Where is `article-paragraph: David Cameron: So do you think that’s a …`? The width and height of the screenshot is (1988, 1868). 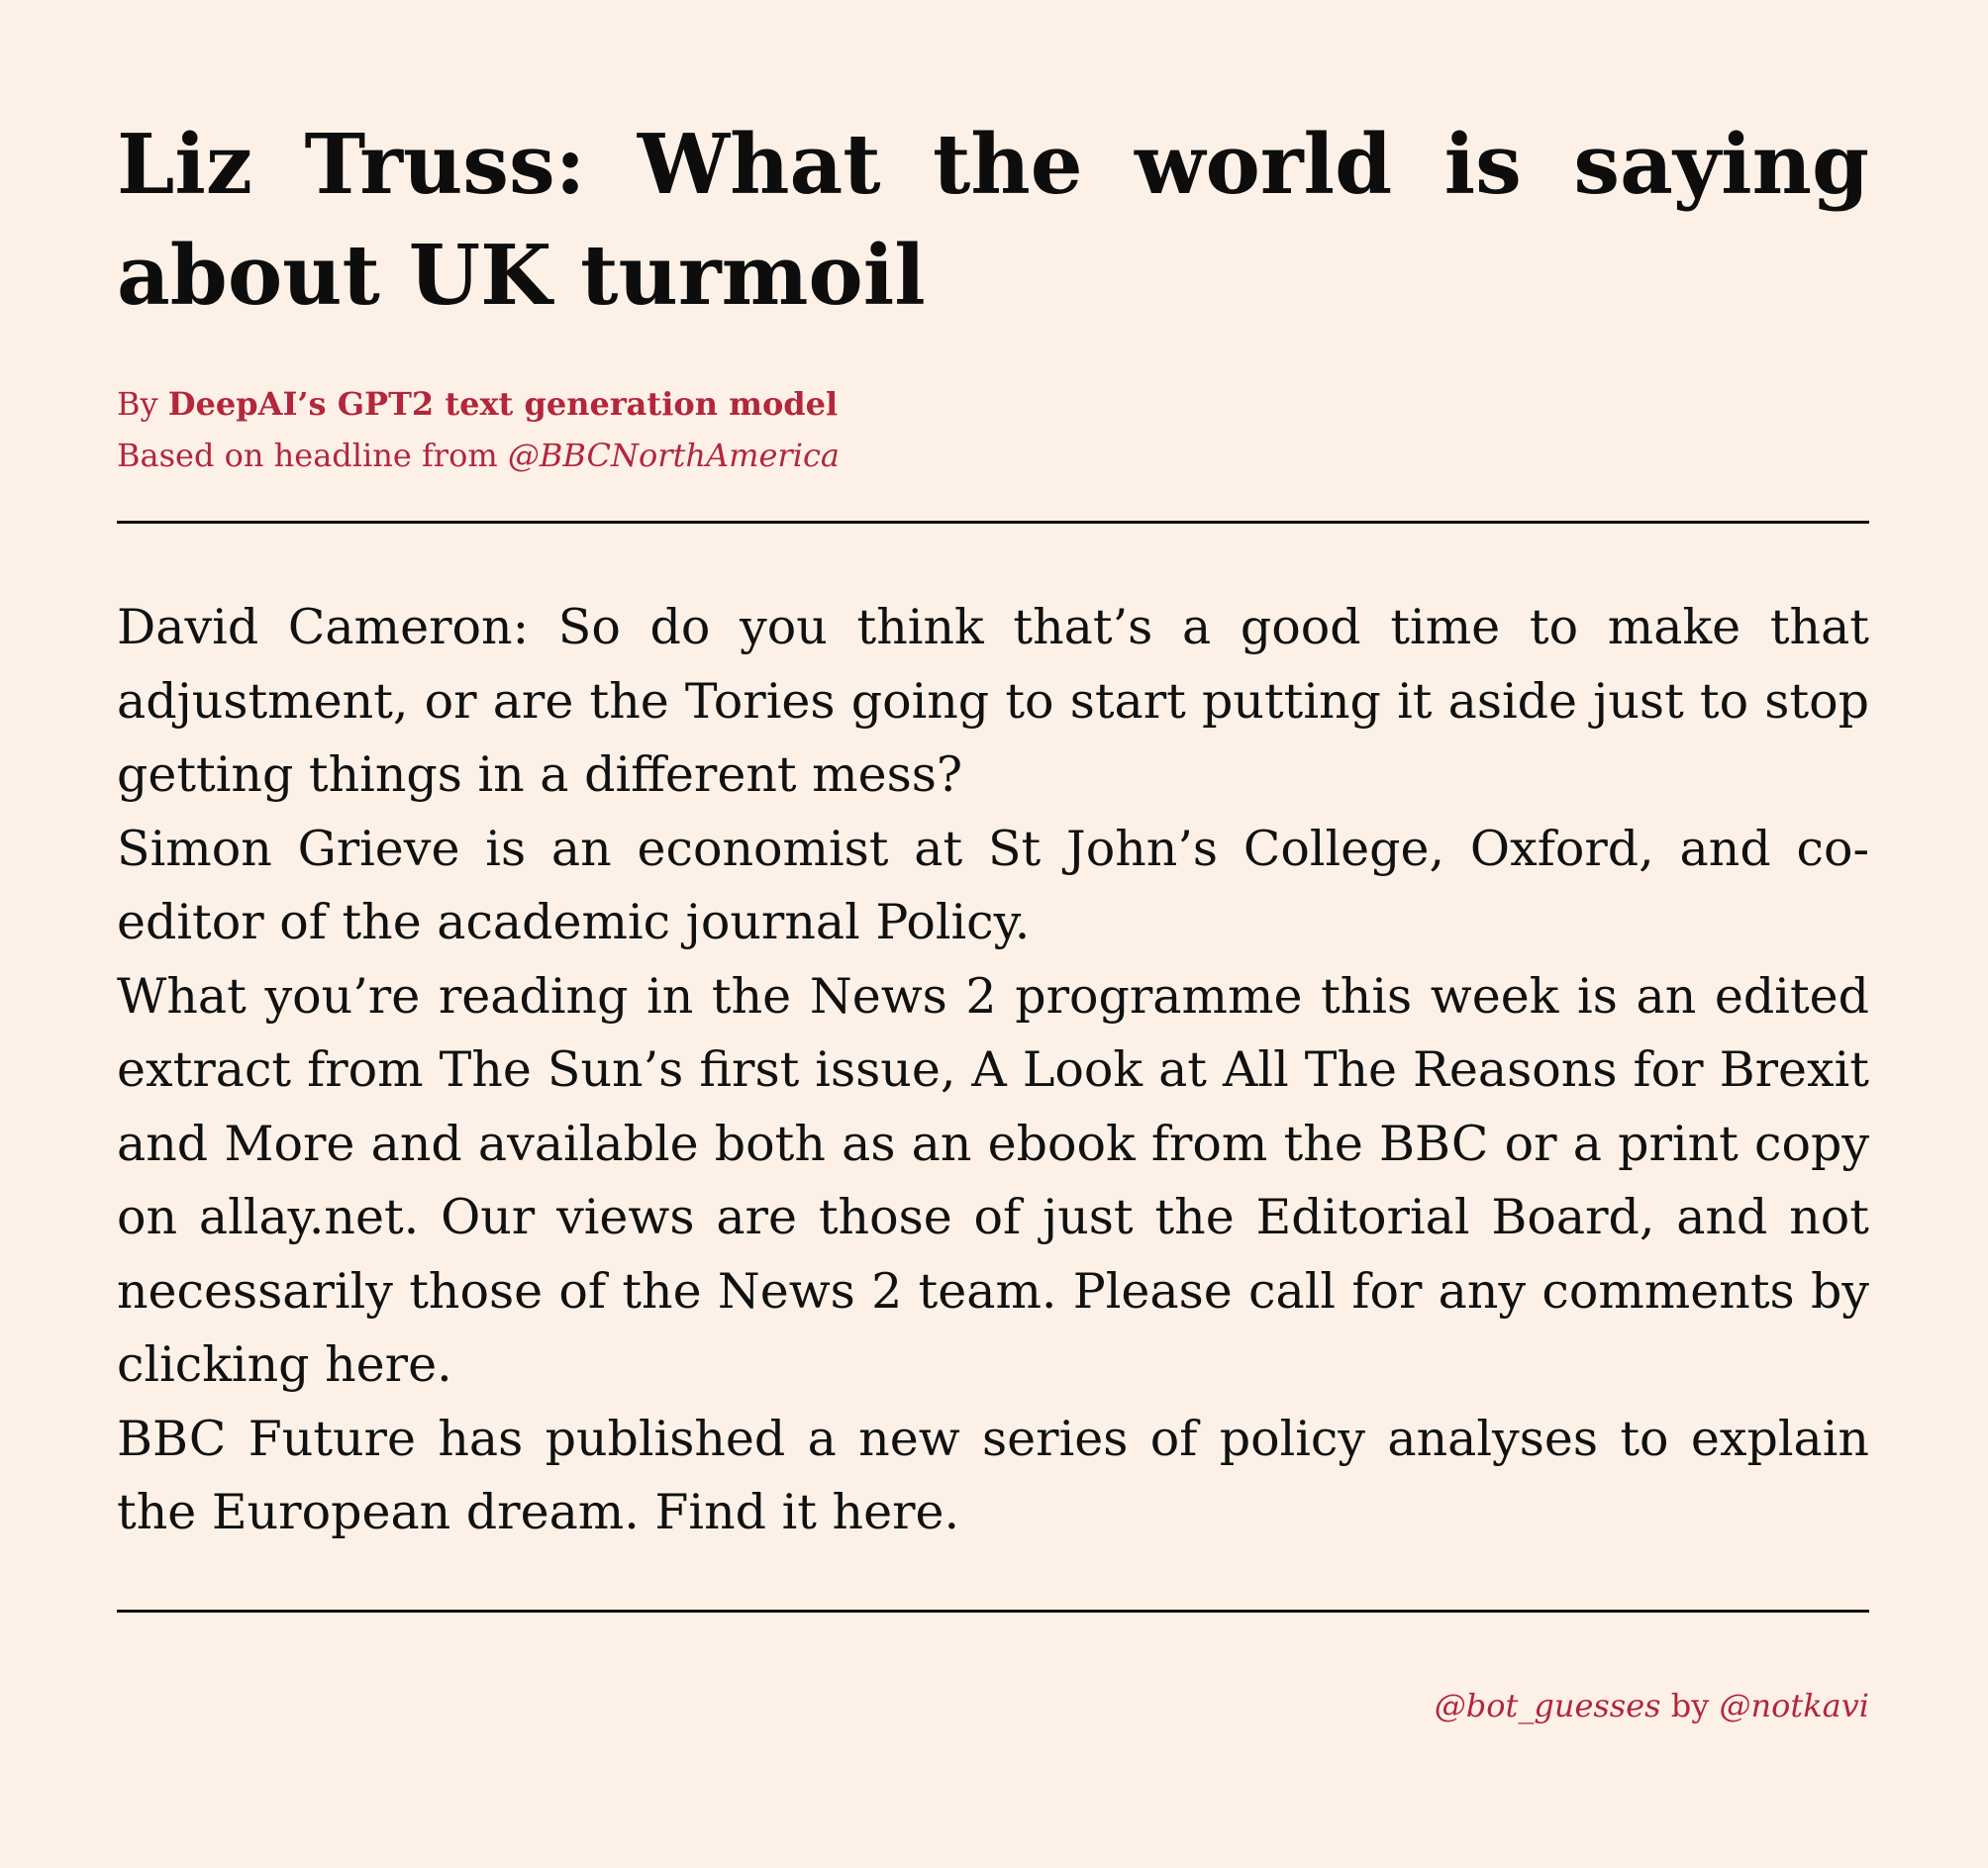 article-paragraph: David Cameron: So do you think that’s a … is located at coordinates (993, 701).